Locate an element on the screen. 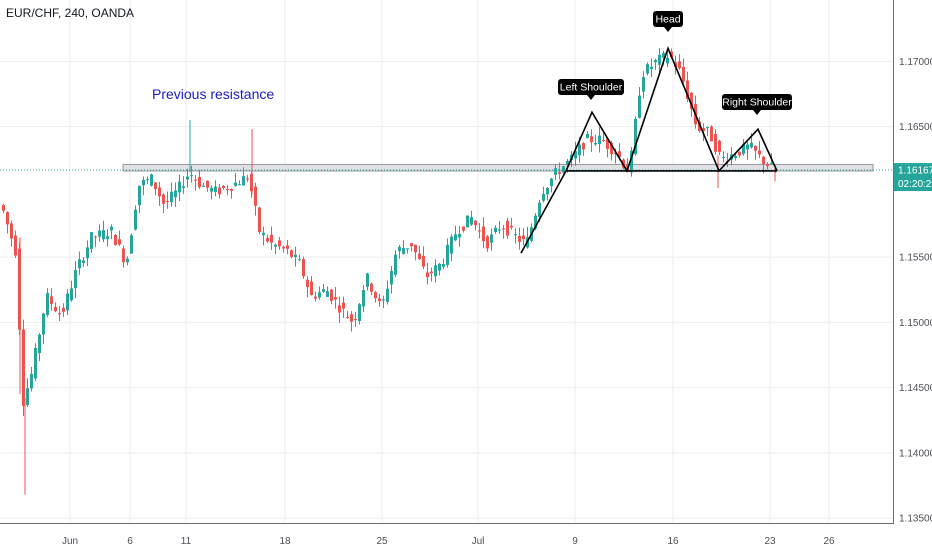 The height and width of the screenshot is (555, 932). previous-resistance-label: Previous resistance is located at coordinates (213, 94).